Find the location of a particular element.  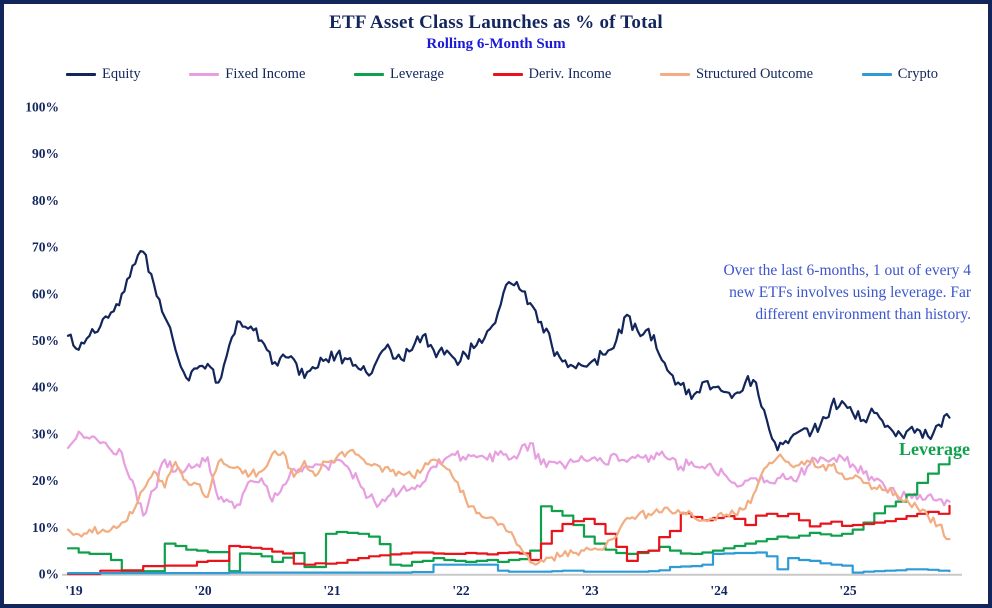

legend-item-structured-outcome: Structured Outcome is located at coordinates (736, 74).